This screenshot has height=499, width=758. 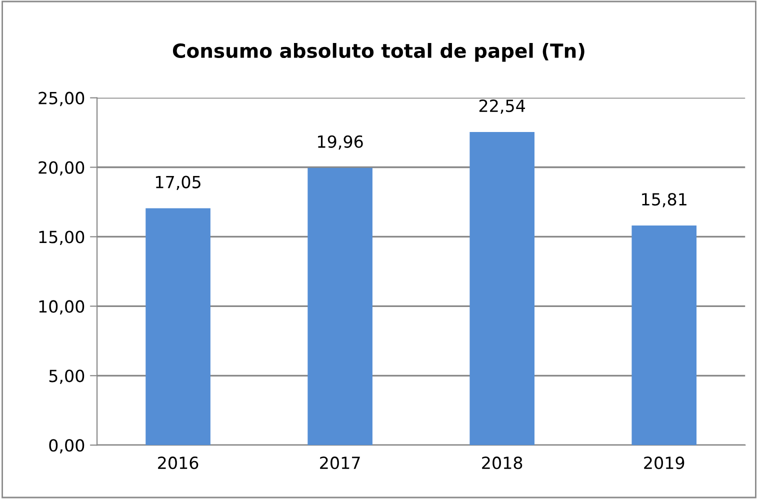 What do you see at coordinates (502, 463) in the screenshot?
I see `x-tick-label: 2018` at bounding box center [502, 463].